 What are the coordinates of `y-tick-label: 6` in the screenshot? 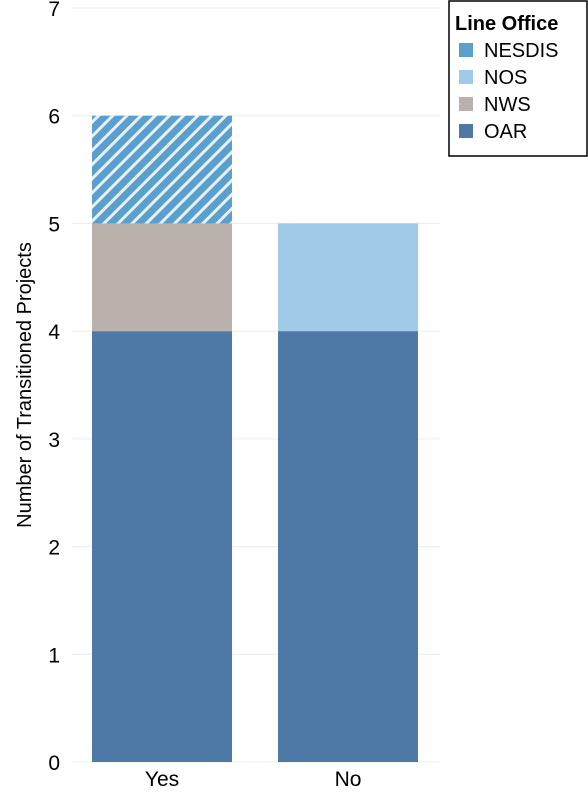 It's located at (54, 117).